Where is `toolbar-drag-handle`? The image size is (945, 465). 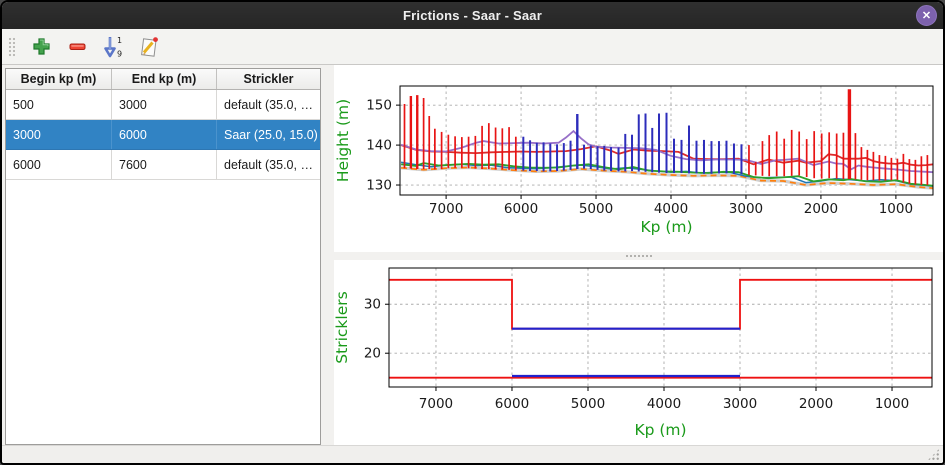
toolbar-drag-handle is located at coordinates (11, 46).